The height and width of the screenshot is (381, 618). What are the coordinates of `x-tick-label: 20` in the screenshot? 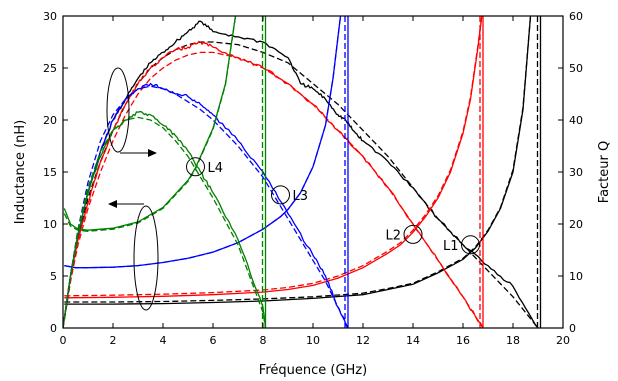 It's located at (563, 340).